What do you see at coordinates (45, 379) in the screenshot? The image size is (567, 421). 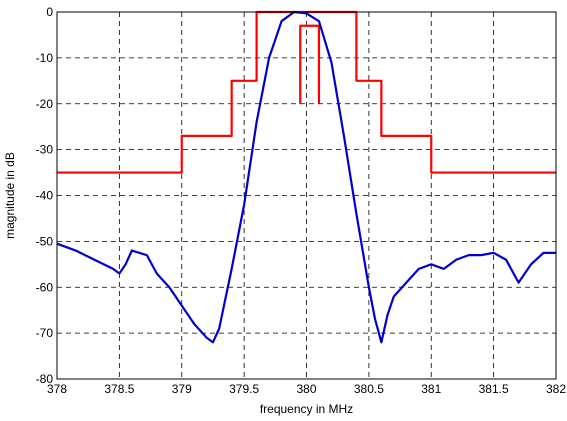 I see `y-tick-label: -80` at bounding box center [45, 379].